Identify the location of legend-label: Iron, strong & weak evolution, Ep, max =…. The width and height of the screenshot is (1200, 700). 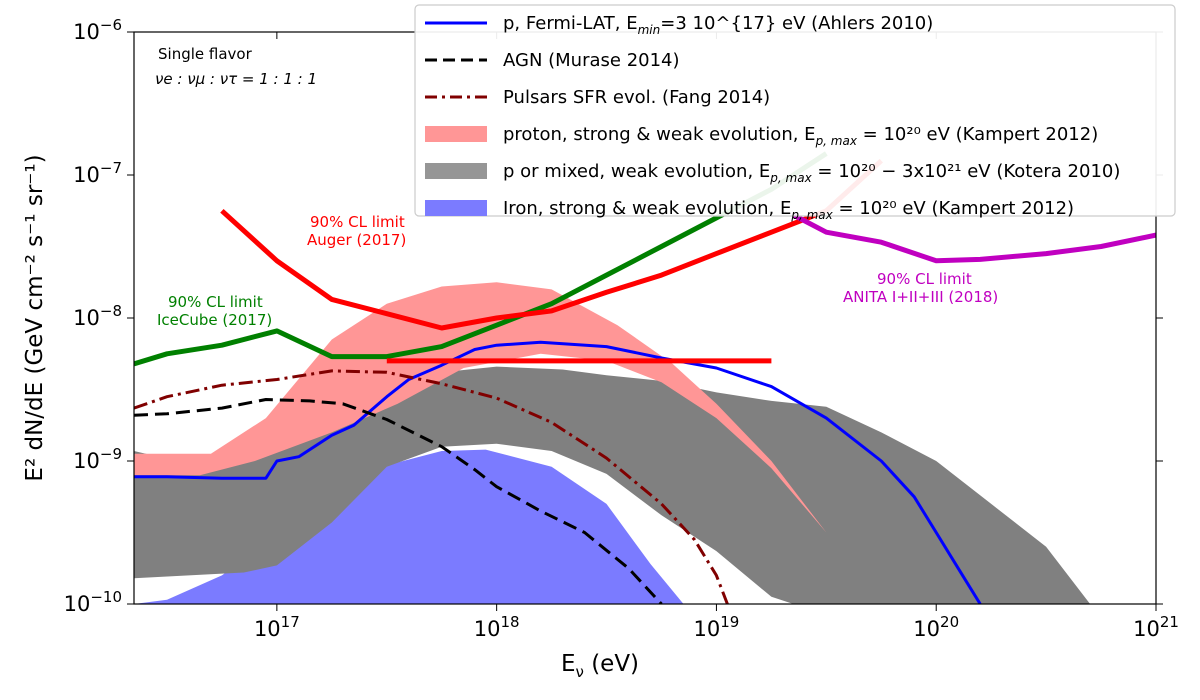
(788, 210).